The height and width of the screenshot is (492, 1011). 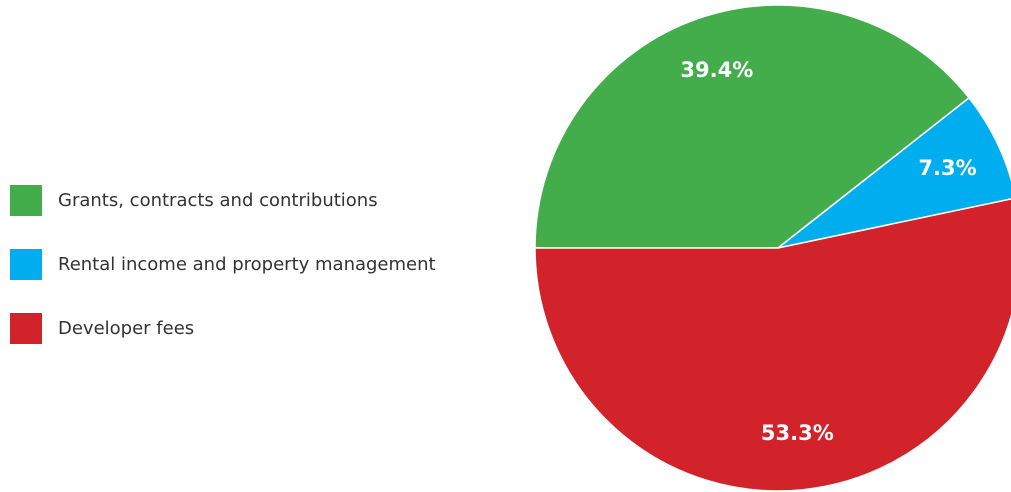 I want to click on legend-label: Rental income and property management, so click(x=247, y=264).